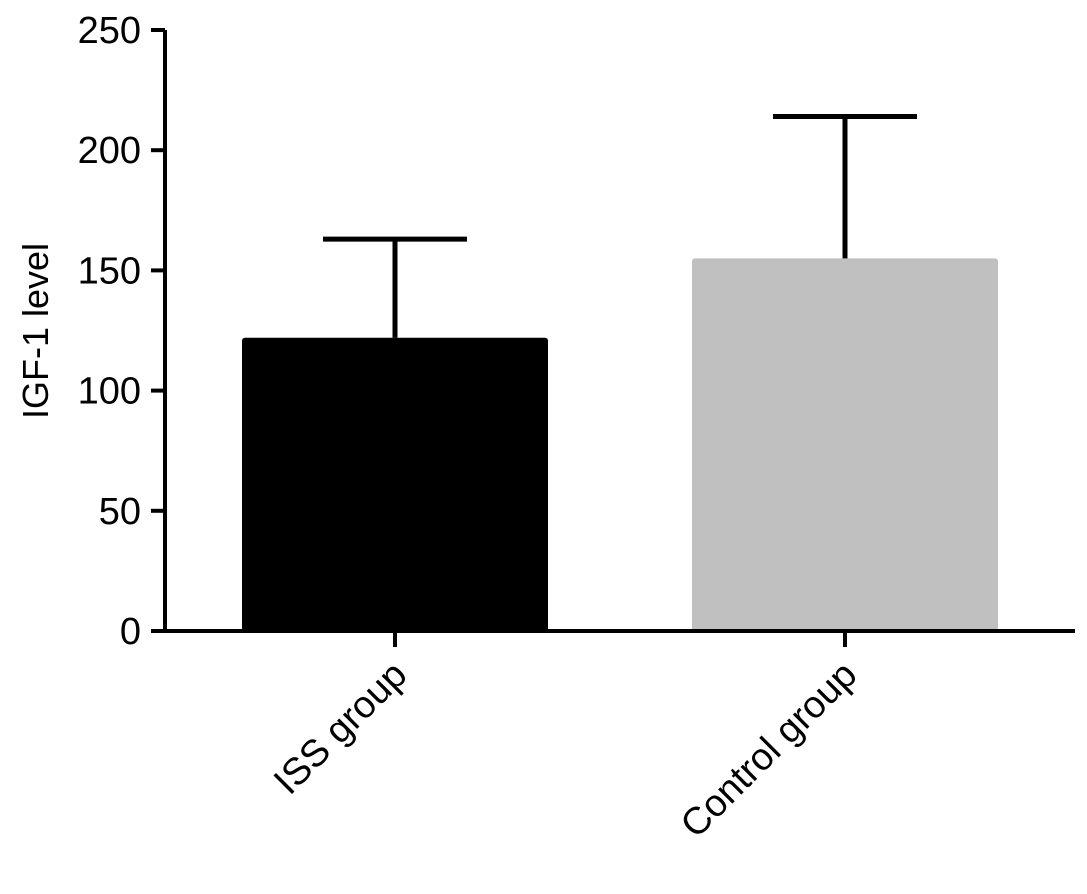  What do you see at coordinates (620, 226) in the screenshot?
I see `error-bars` at bounding box center [620, 226].